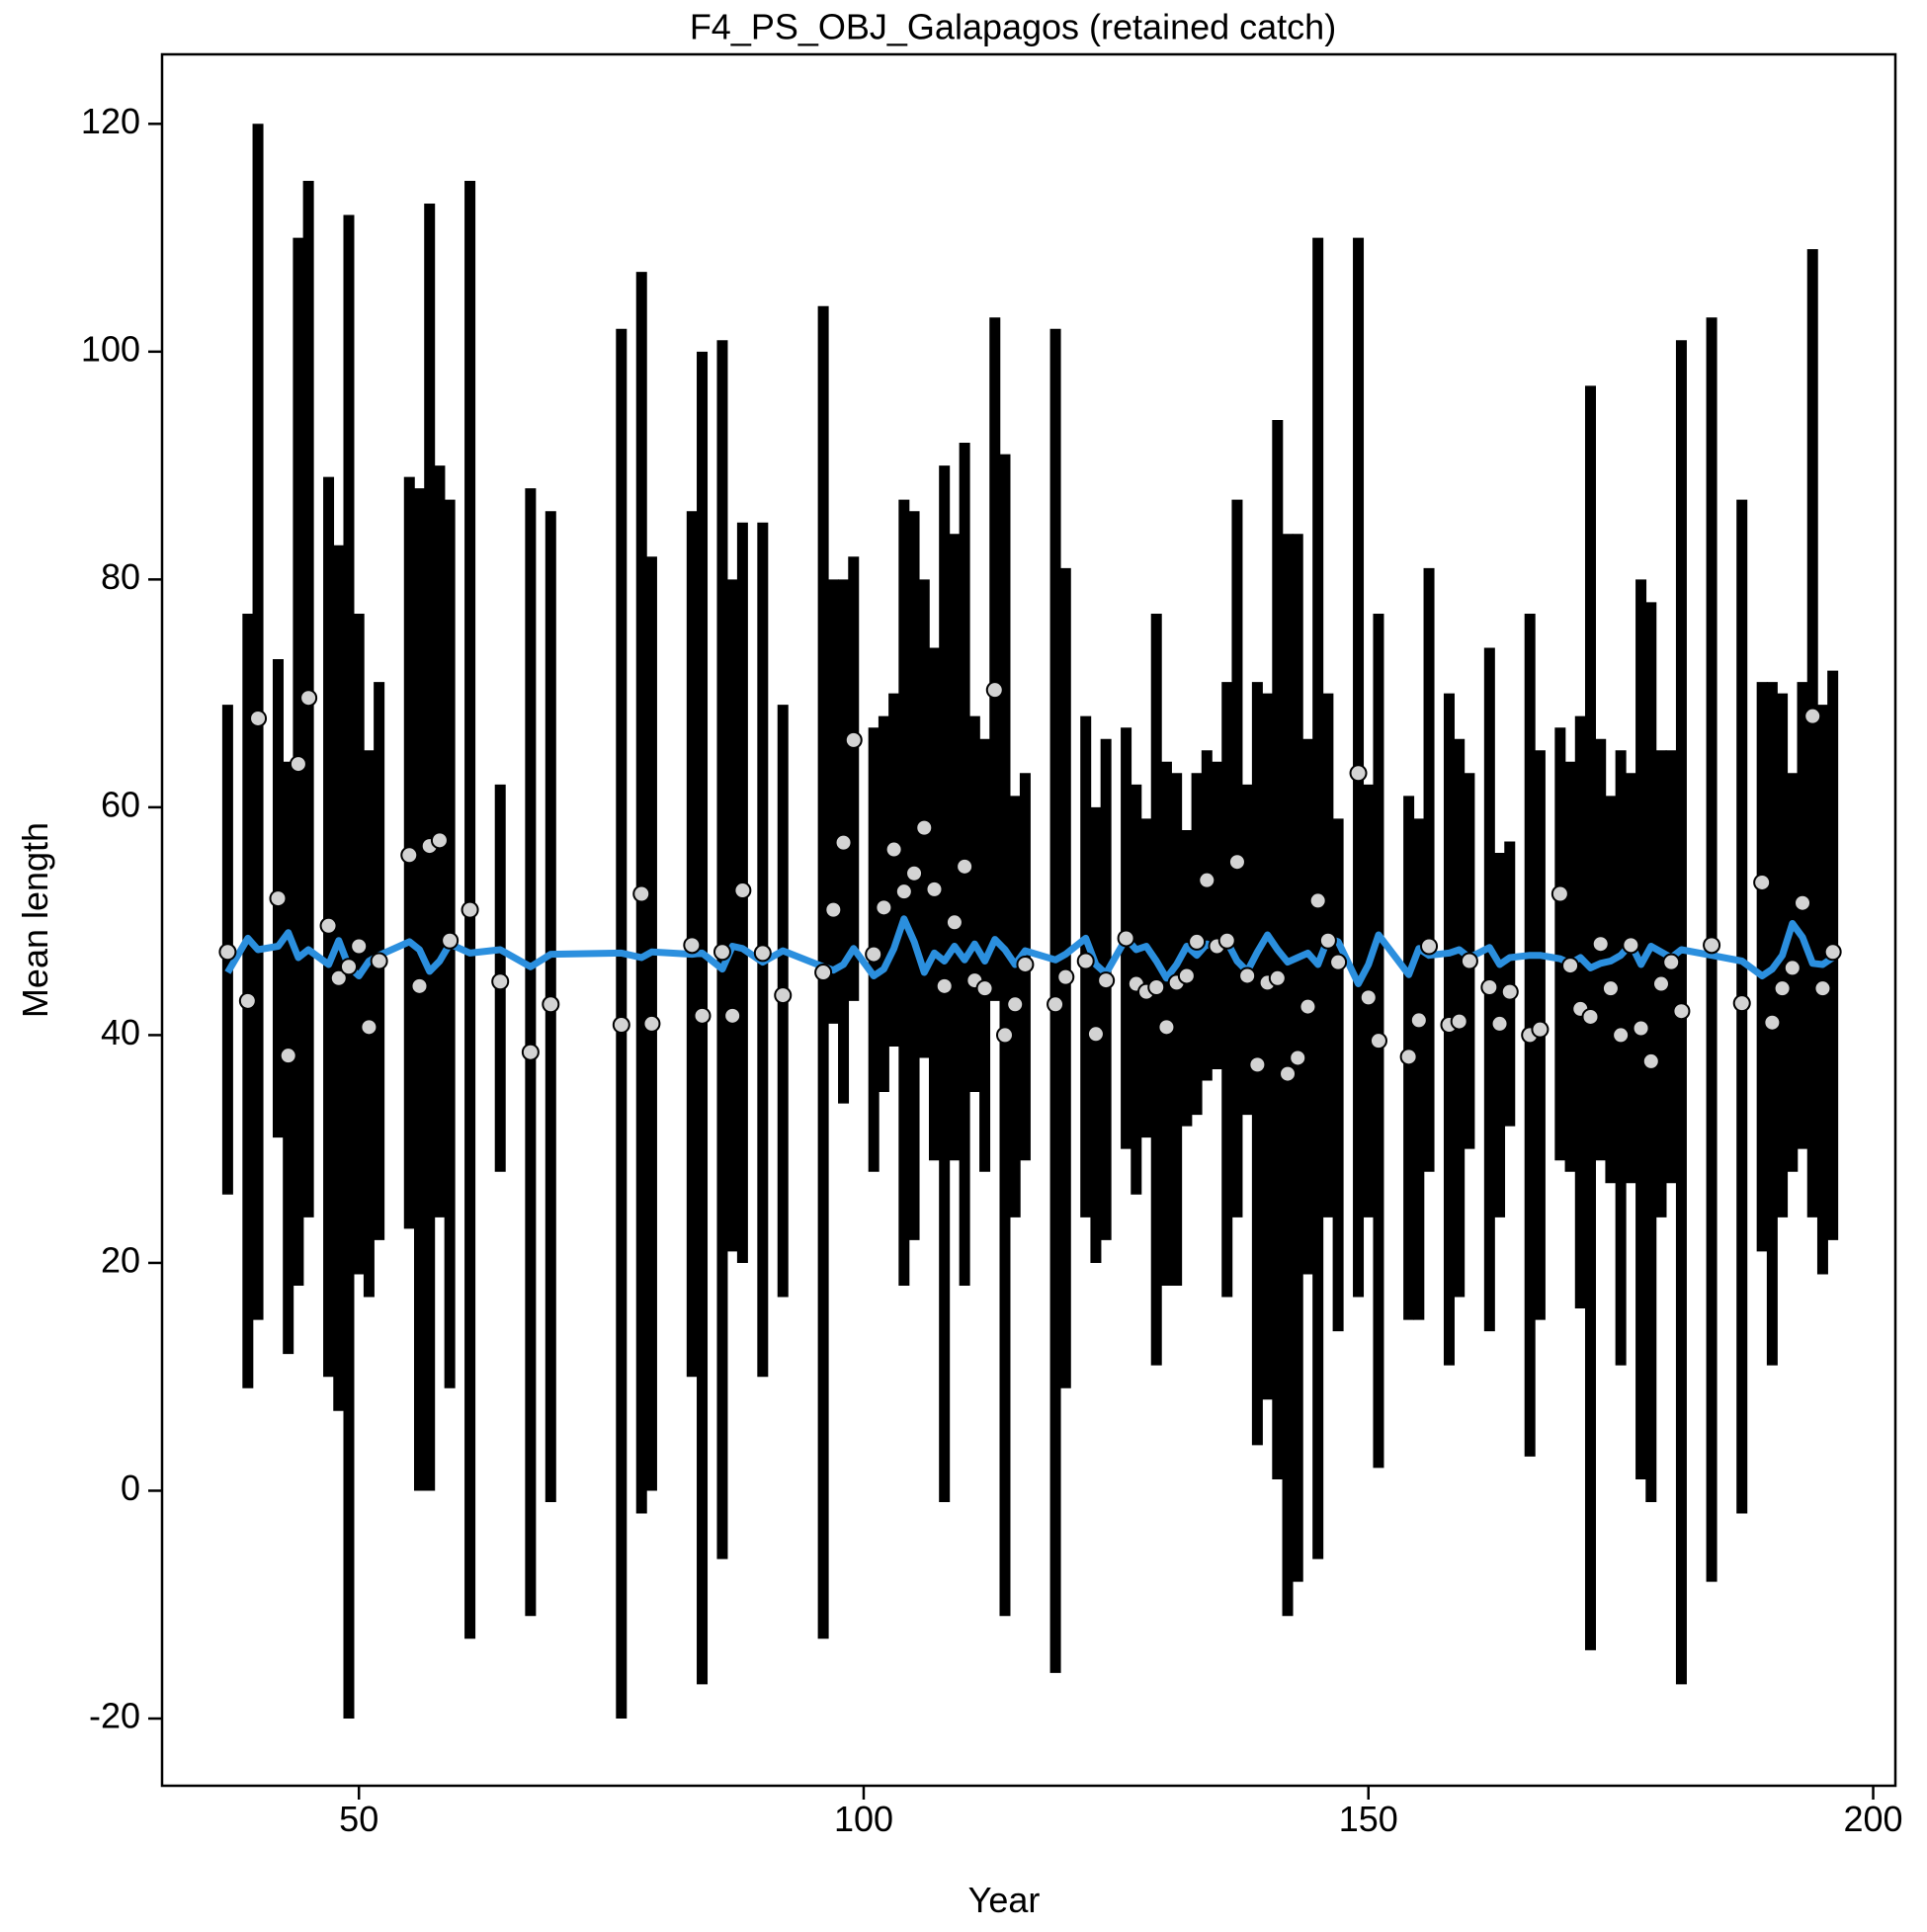 This screenshot has width=1927, height=1932. Describe the element at coordinates (1004, 1900) in the screenshot. I see `x-axis-label: Year` at that location.